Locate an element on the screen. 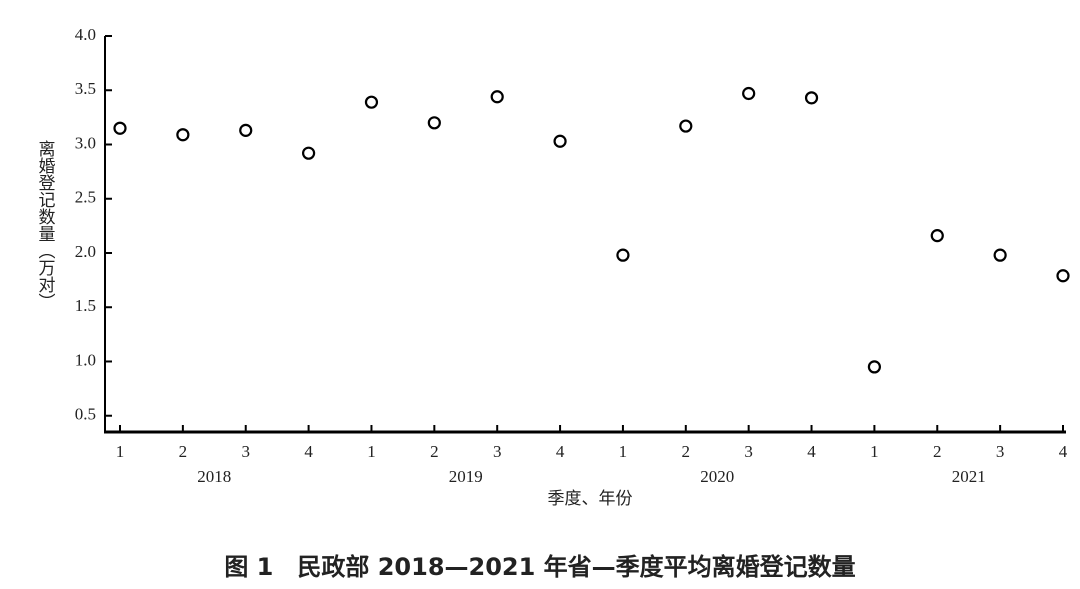  year-label: 2021 is located at coordinates (969, 476).